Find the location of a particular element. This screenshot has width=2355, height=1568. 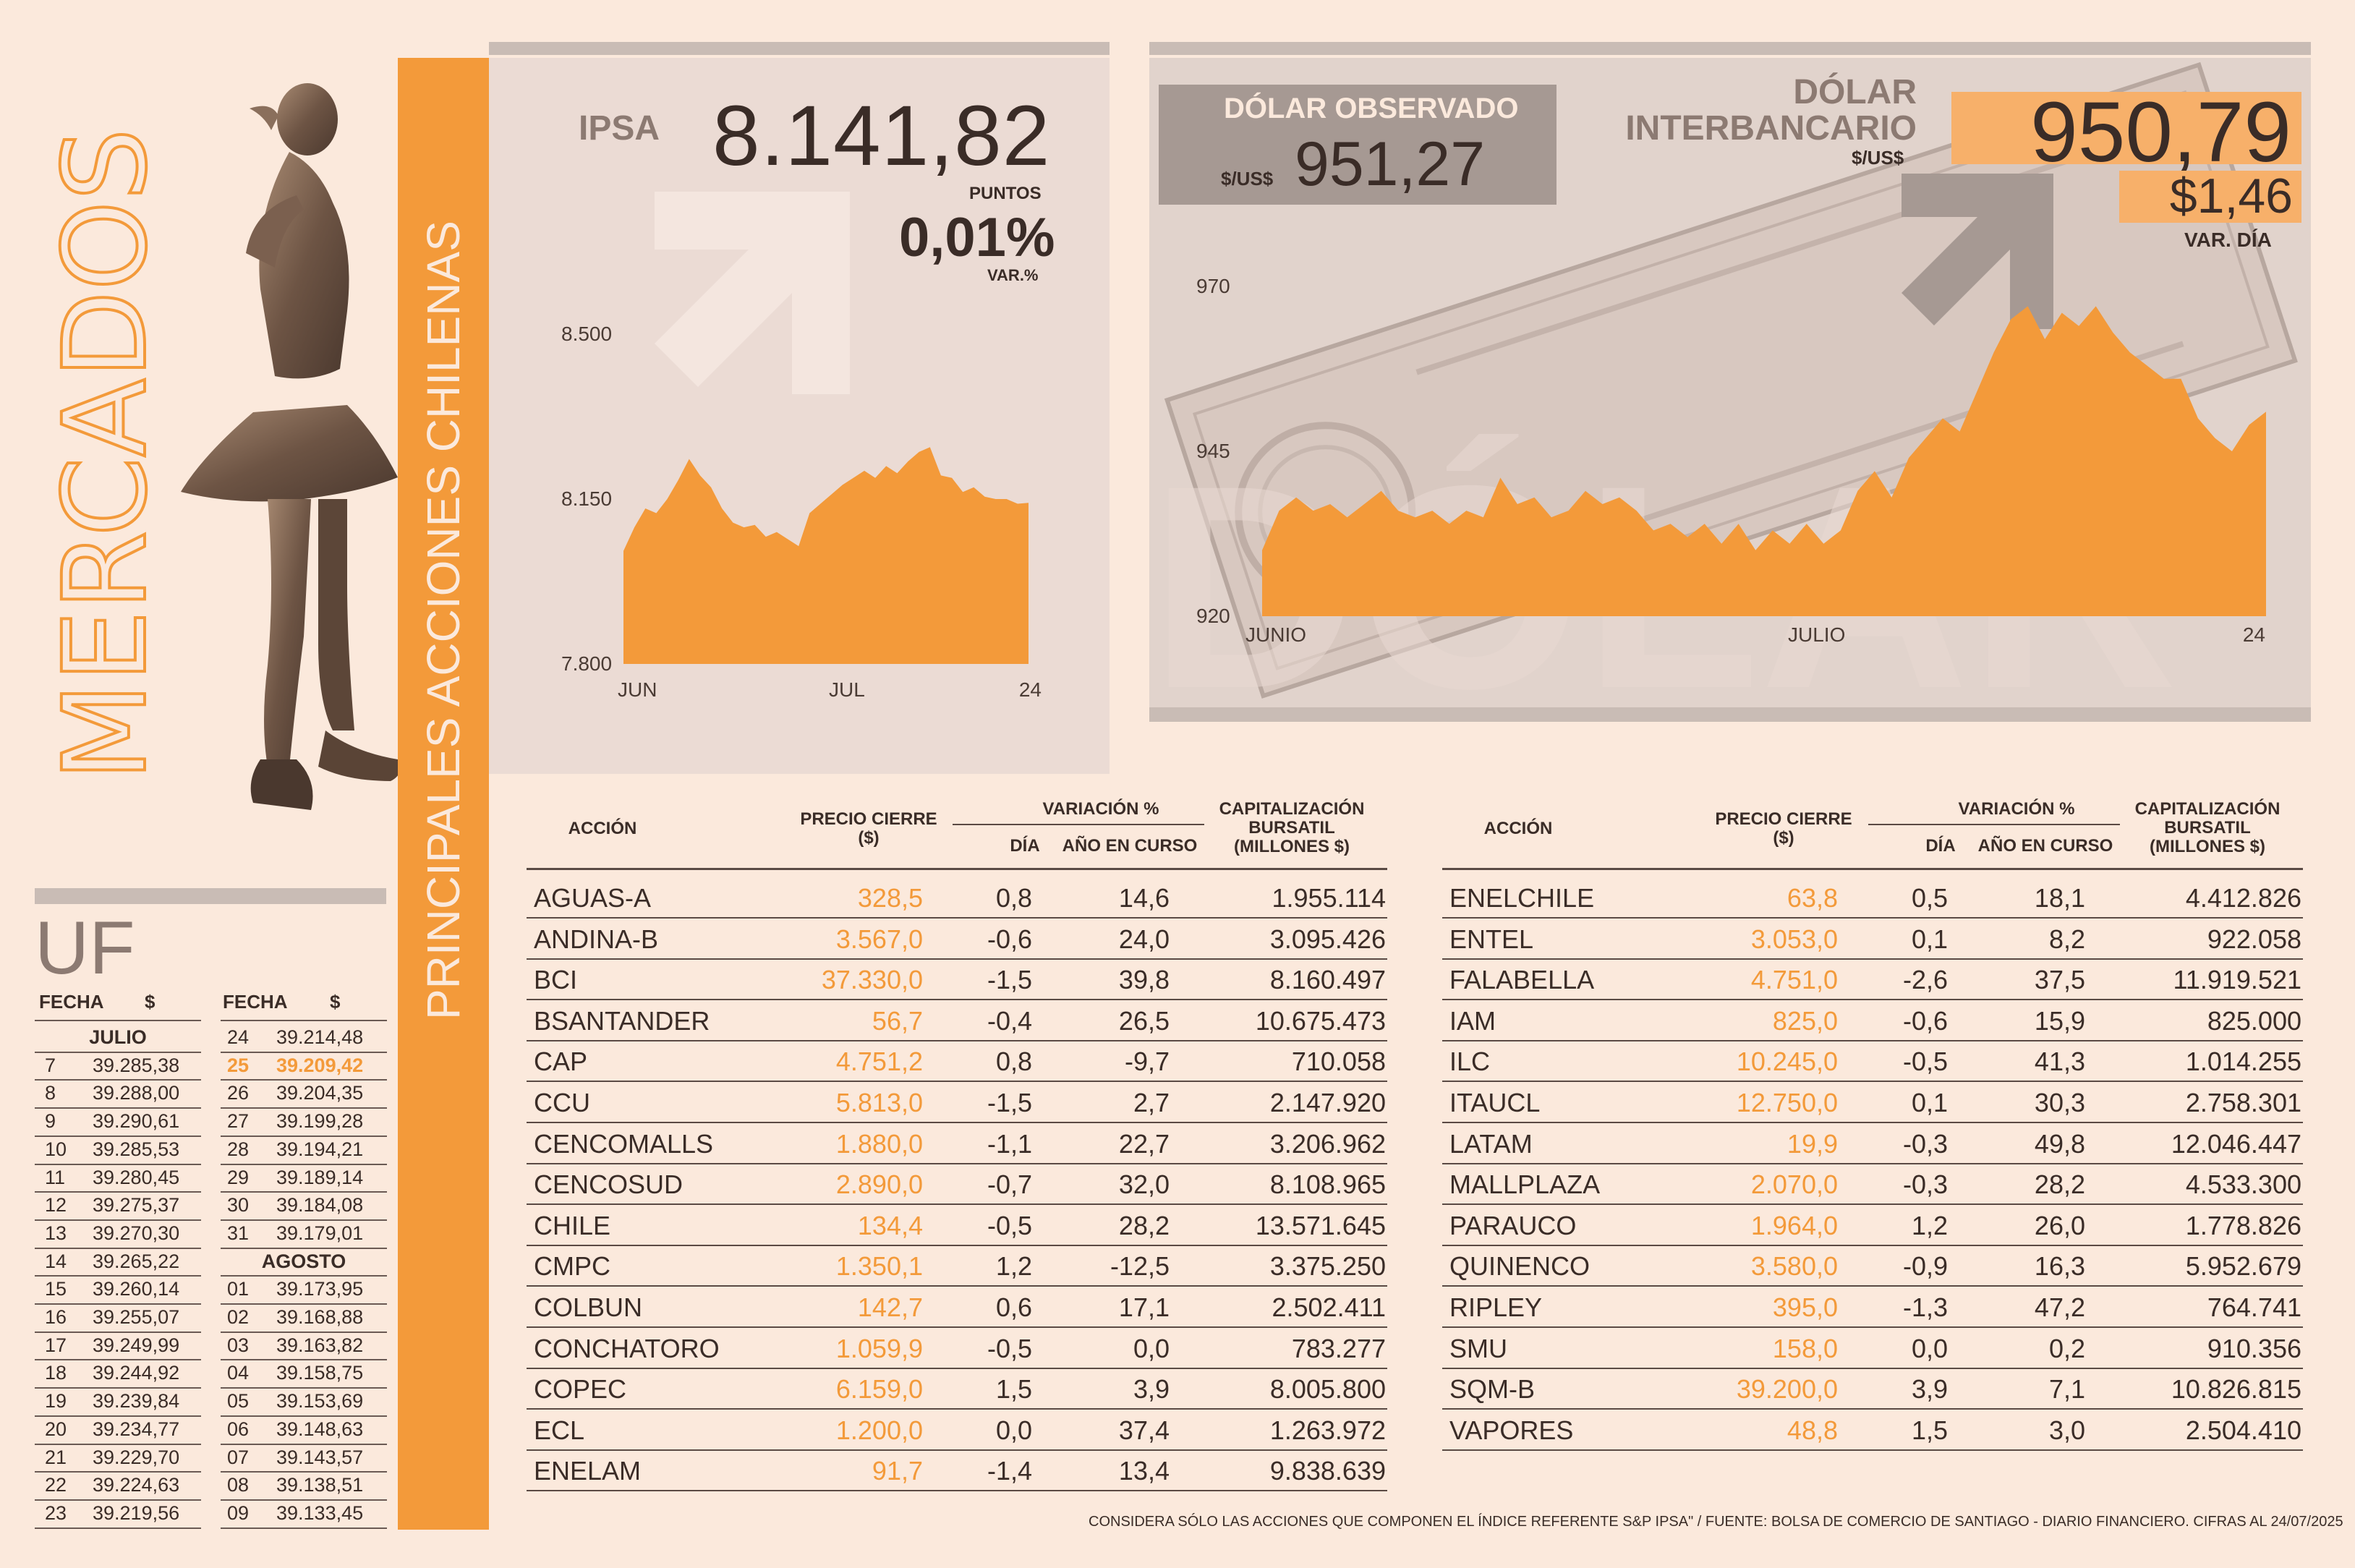

uf-date: 8 is located at coordinates (50, 1093).